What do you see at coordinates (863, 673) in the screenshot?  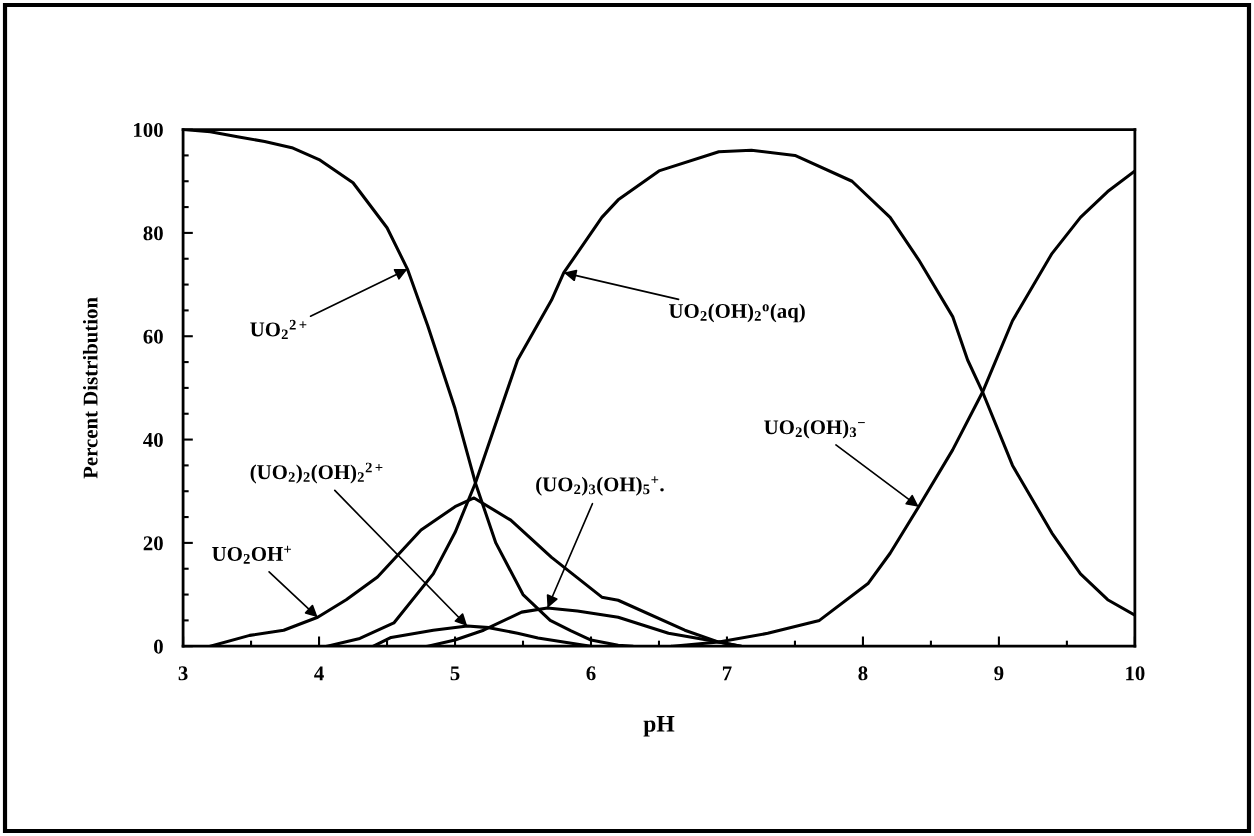 I see `x-tick-label: 8` at bounding box center [863, 673].